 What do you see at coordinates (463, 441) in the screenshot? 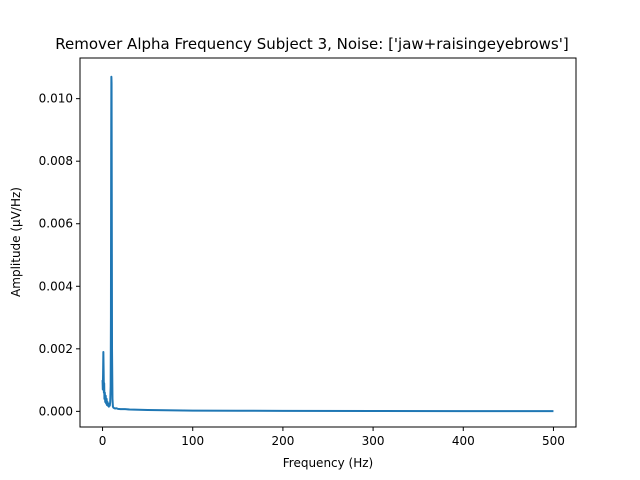
I see `x-tick-label: 400` at bounding box center [463, 441].